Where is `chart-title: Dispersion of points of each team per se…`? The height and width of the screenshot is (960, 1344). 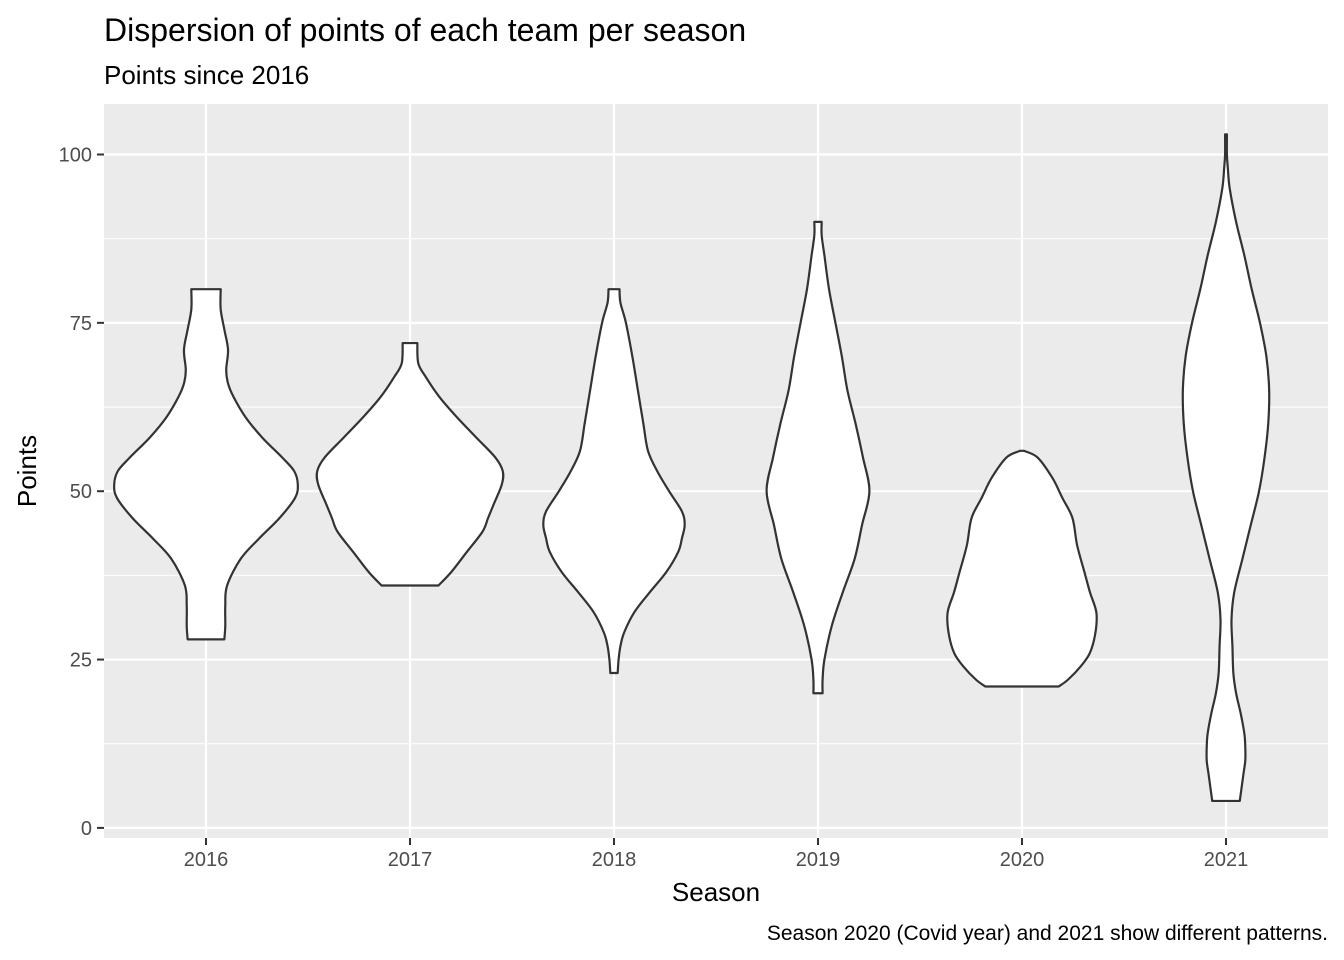
chart-title: Dispersion of points of each team per se… is located at coordinates (425, 30).